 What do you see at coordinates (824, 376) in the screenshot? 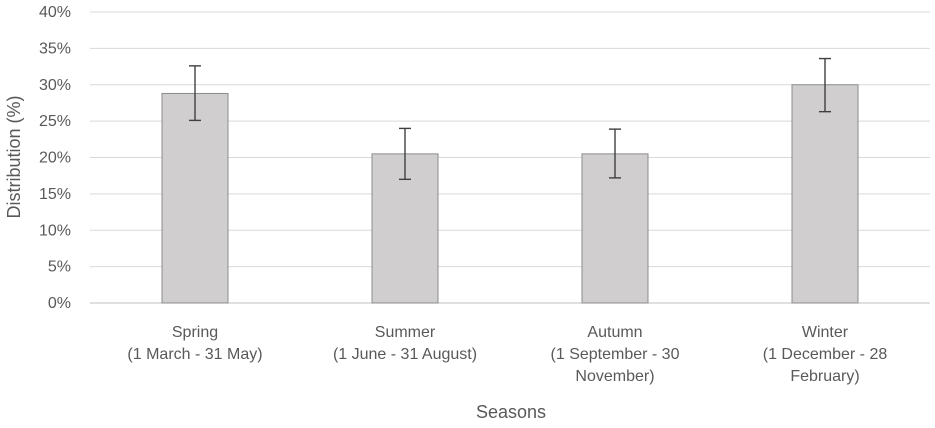
I see `x-category-label-line: February)` at bounding box center [824, 376].